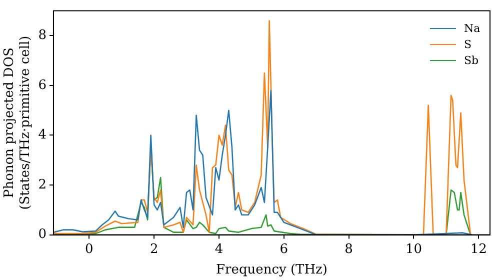  What do you see at coordinates (17, 123) in the screenshot?
I see `y-axis-title: Phonon projected DOS (States/THz·primitive cell)` at bounding box center [17, 123].